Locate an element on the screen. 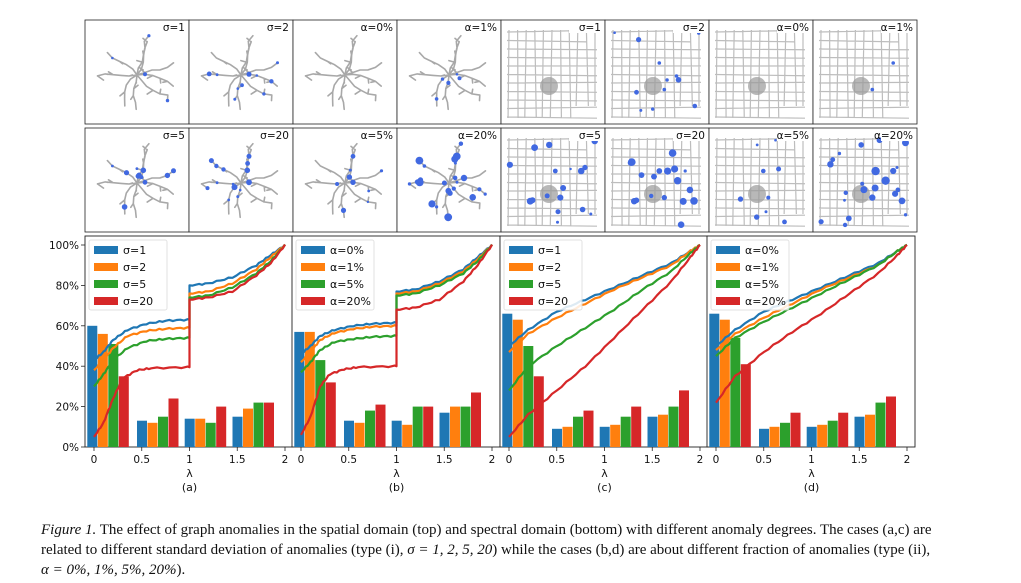 This screenshot has height=583, width=1021. thumbnail-label: α=1% is located at coordinates (481, 28).